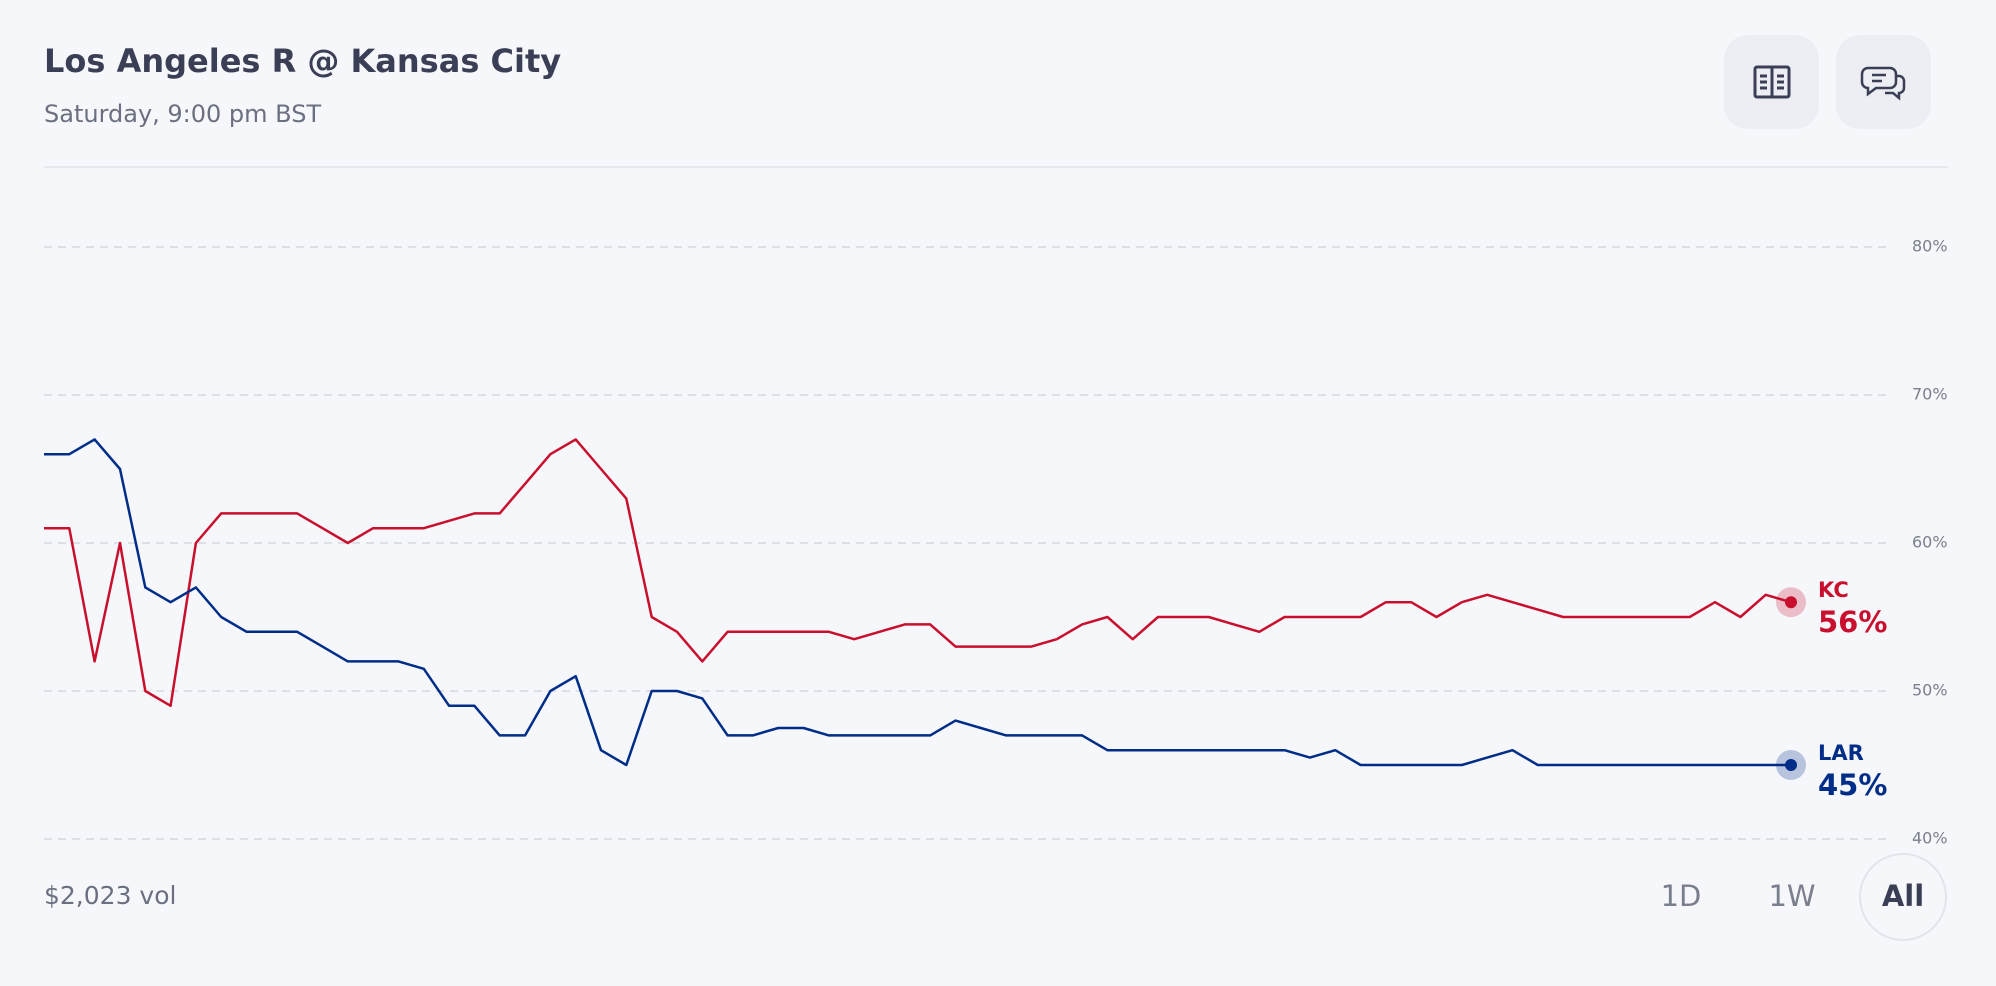 The image size is (1996, 986). I want to click on series-name: KC, so click(1833, 590).